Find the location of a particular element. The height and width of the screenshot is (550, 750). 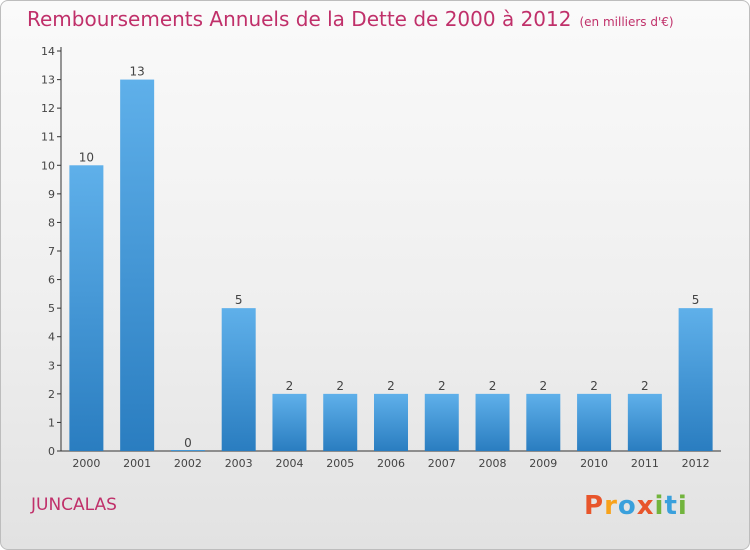

x-tick-label: 2009 is located at coordinates (543, 463).